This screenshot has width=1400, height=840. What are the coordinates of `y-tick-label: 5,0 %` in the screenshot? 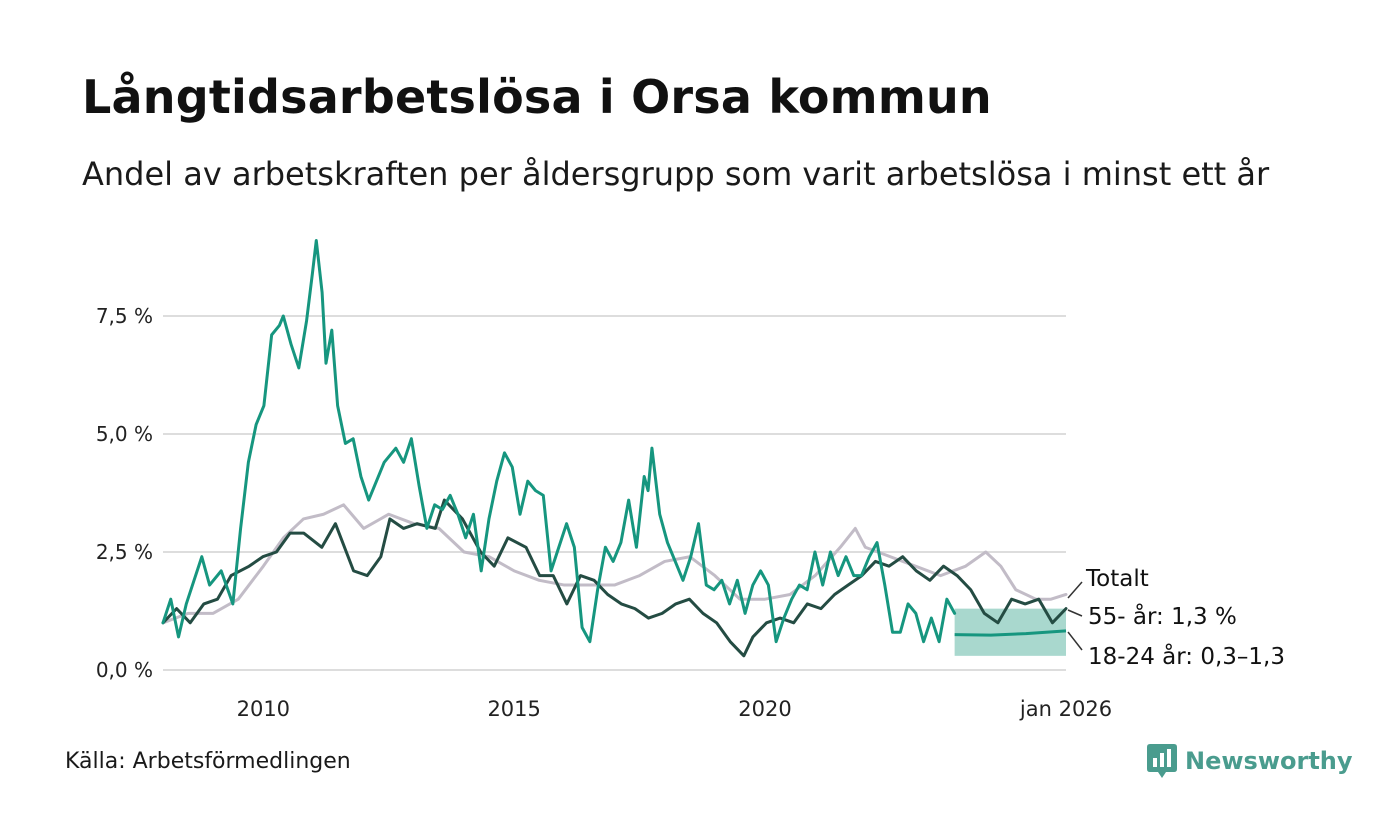 It's located at (124, 434).